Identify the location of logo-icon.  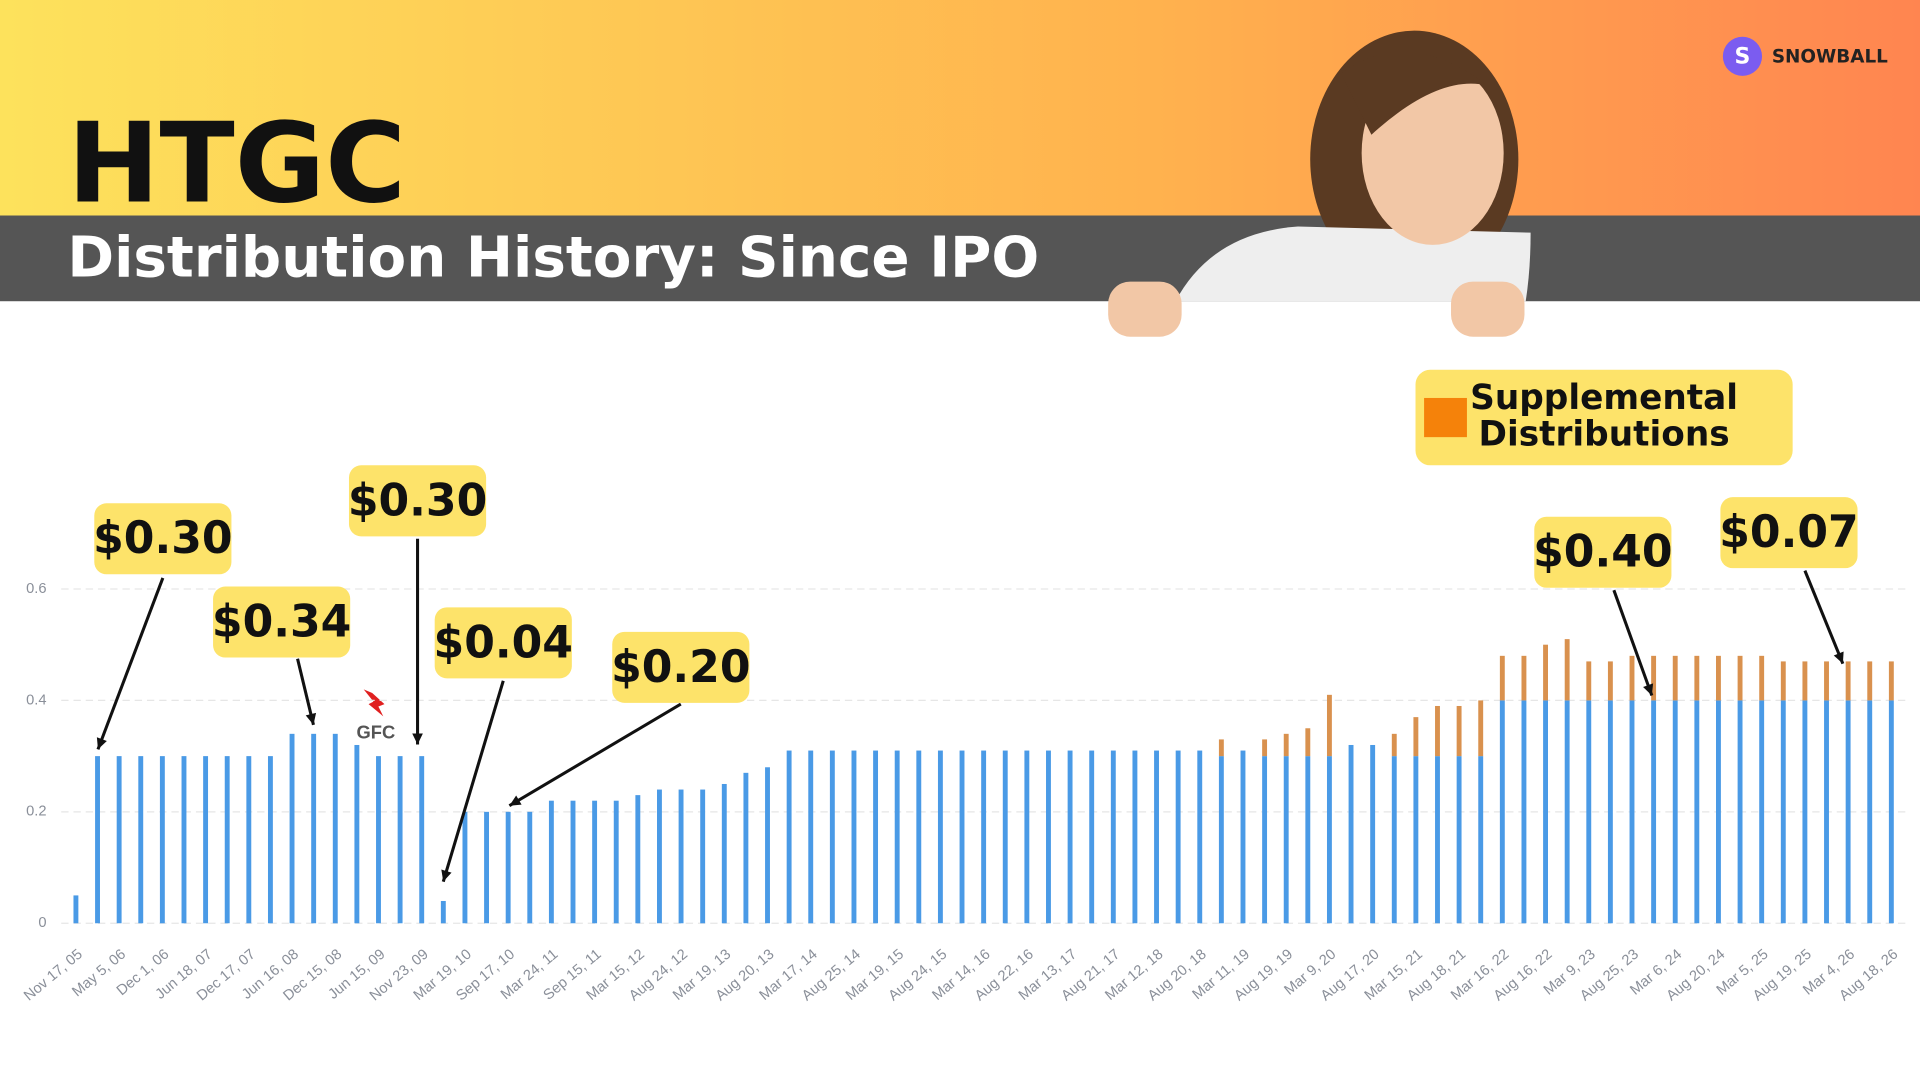
(1742, 56).